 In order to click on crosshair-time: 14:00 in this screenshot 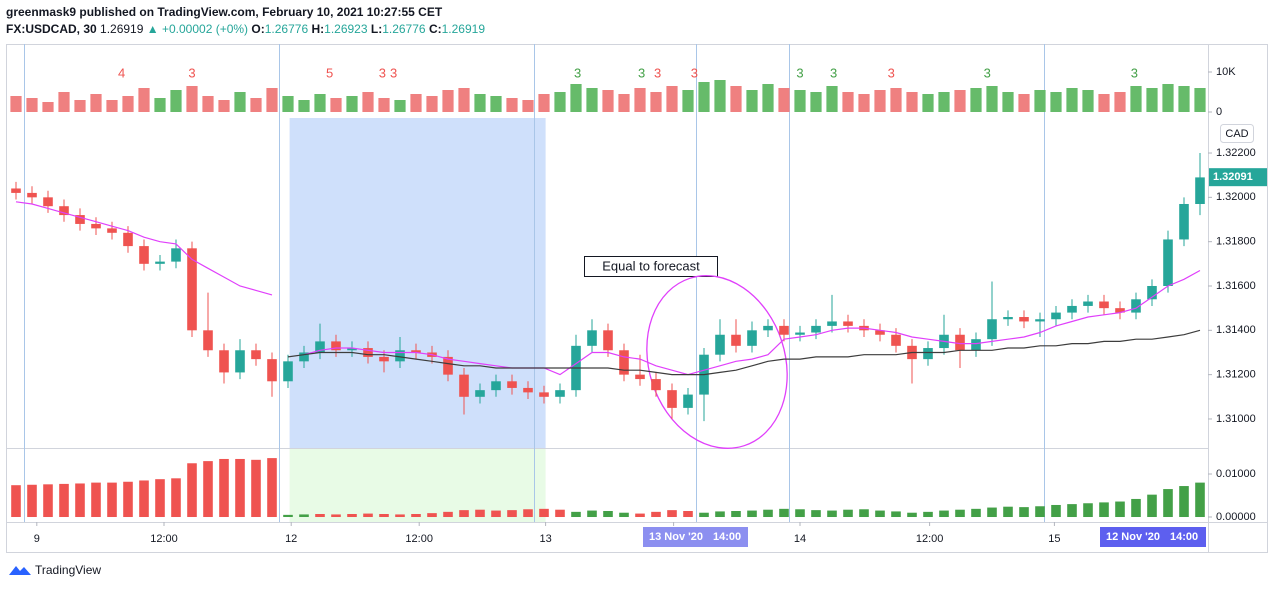, I will do `click(727, 537)`.